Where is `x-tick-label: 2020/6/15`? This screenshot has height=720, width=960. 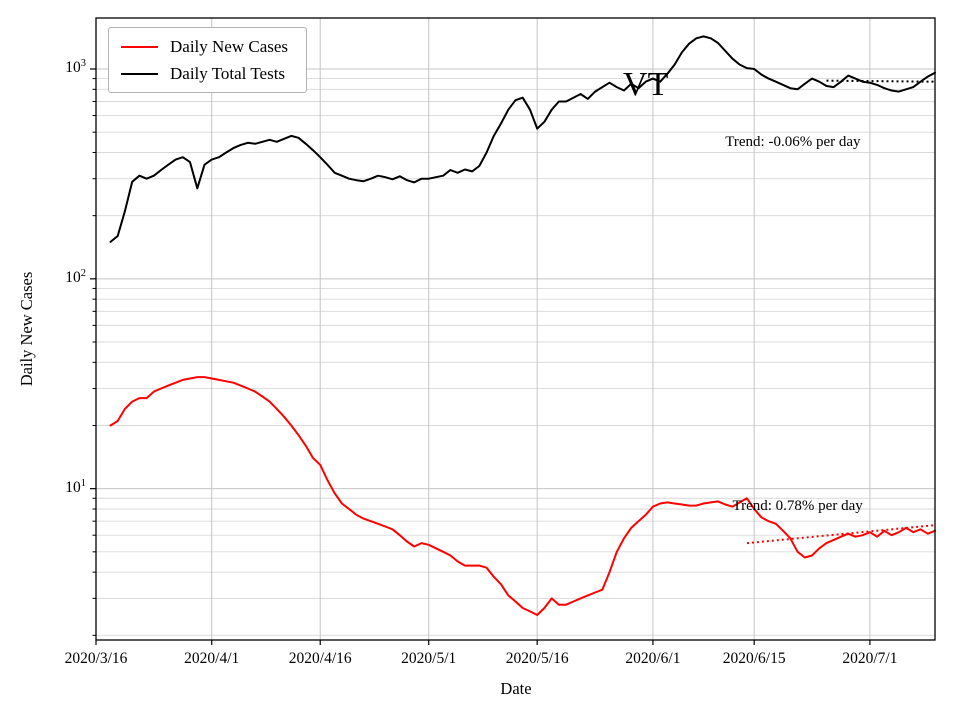 x-tick-label: 2020/6/15 is located at coordinates (754, 658).